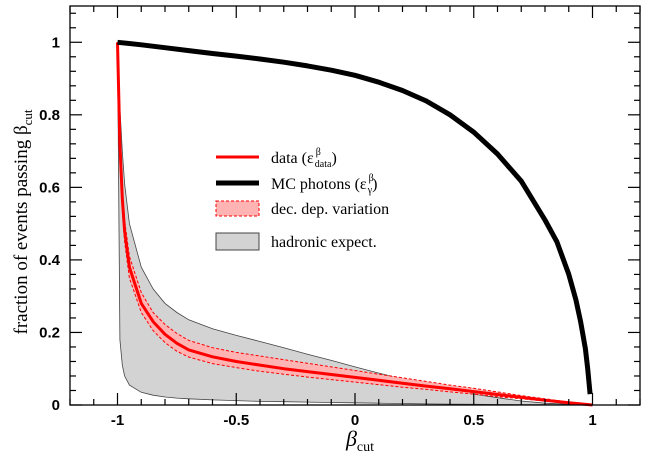 Image resolution: width=655 pixels, height=459 pixels. Describe the element at coordinates (473, 420) in the screenshot. I see `x-tick-label: 0.5` at that location.